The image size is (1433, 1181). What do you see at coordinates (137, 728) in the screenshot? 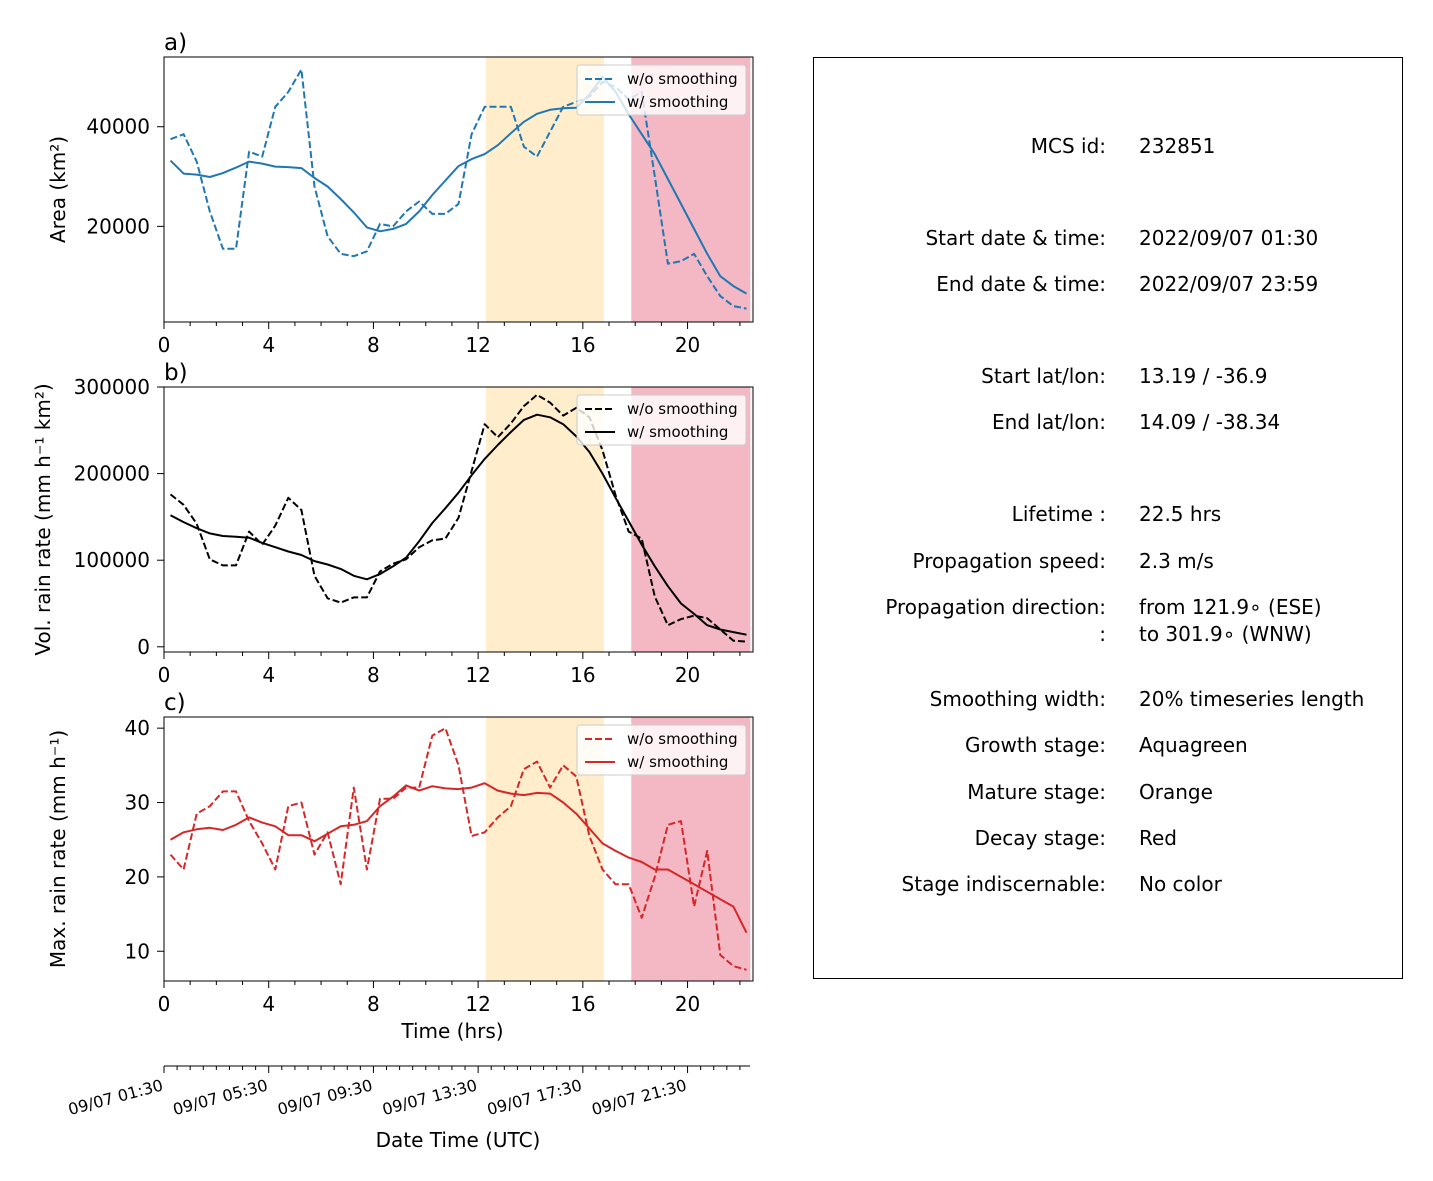
I see `y-tick-label: 40` at bounding box center [137, 728].